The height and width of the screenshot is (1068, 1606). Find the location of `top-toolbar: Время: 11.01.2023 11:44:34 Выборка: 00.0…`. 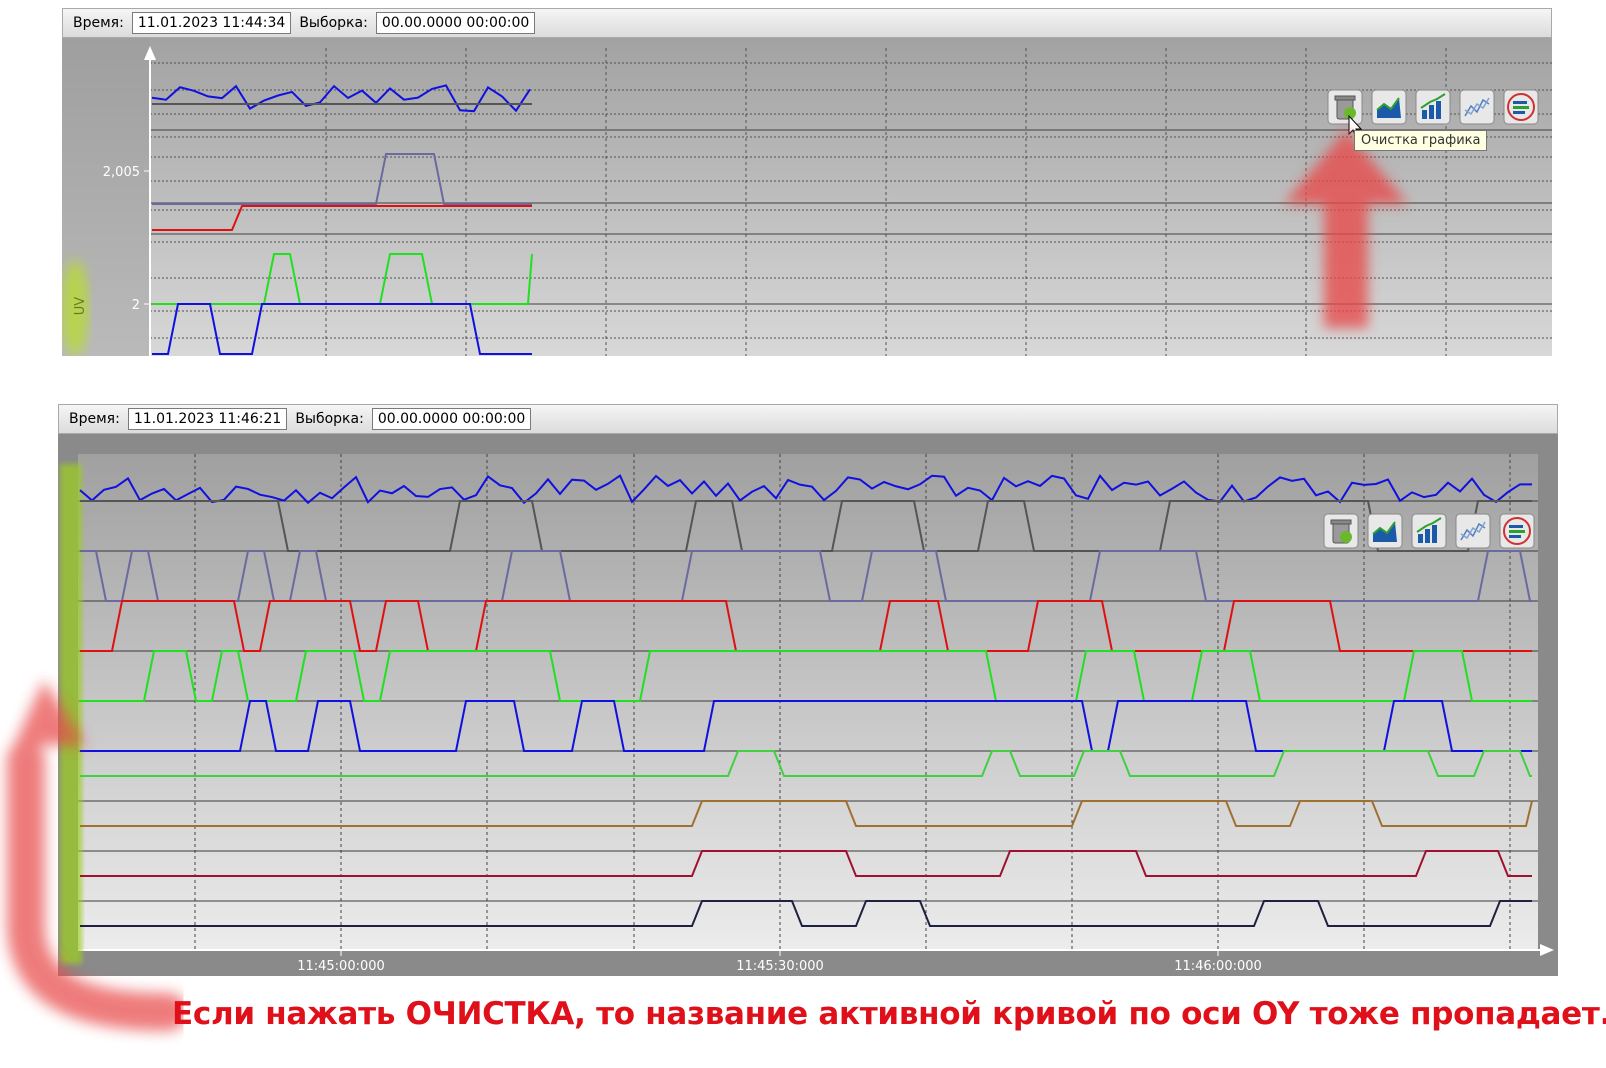

top-toolbar: Время: 11.01.2023 11:44:34 Выборка: 00.0… is located at coordinates (807, 23).